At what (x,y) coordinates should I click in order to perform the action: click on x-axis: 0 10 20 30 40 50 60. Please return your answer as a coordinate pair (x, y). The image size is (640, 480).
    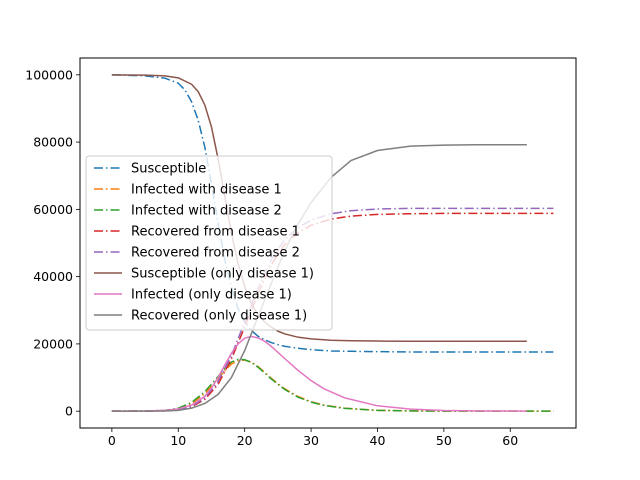
    Looking at the image, I should click on (313, 438).